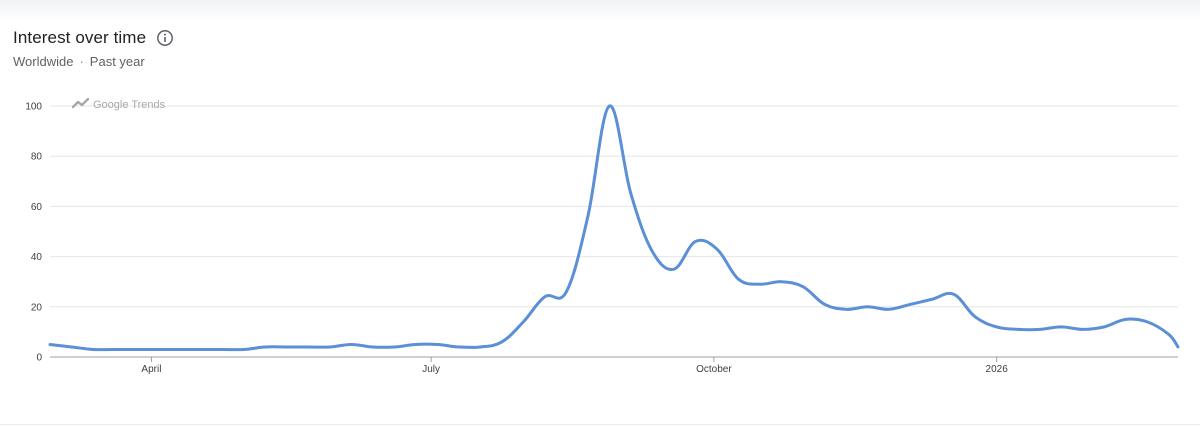 The image size is (1200, 427). What do you see at coordinates (43, 61) in the screenshot?
I see `region-label: Worldwide` at bounding box center [43, 61].